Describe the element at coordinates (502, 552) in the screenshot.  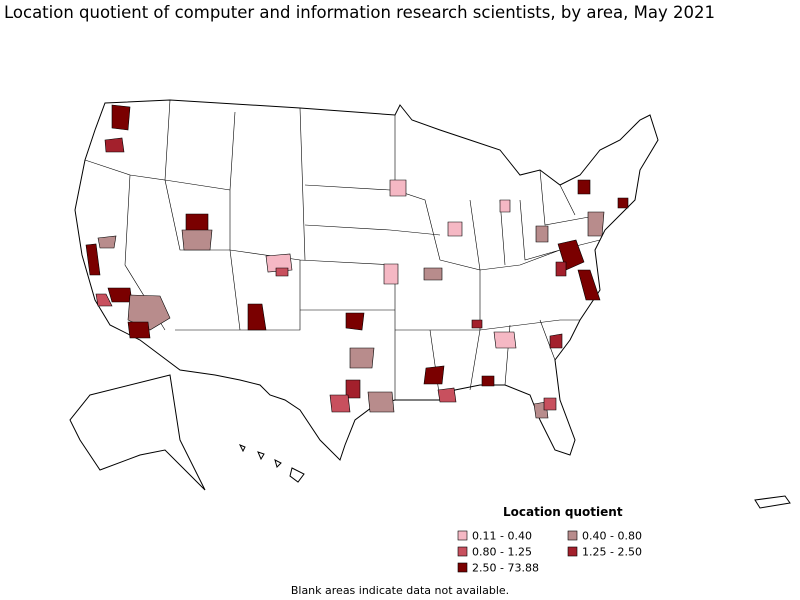
I see `legend-label: 0.80 - 1.25` at that location.